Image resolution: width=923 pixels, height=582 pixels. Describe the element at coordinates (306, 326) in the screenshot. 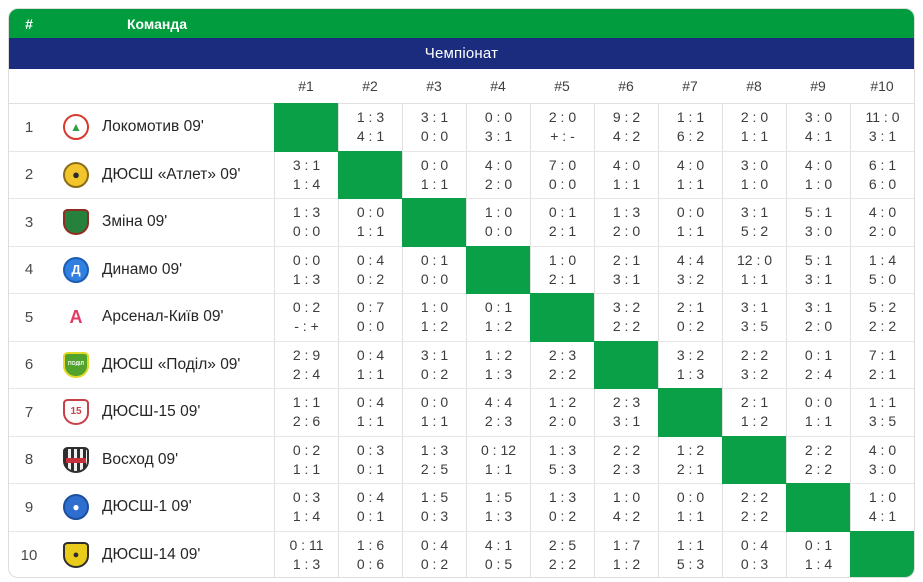

I see `score-line: - : +` at that location.